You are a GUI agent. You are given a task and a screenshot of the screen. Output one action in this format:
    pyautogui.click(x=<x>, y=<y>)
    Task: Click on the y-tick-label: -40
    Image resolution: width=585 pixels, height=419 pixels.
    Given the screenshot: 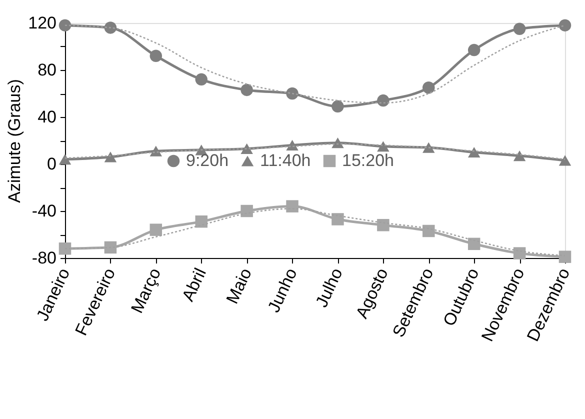 What is the action you would take?
    pyautogui.click(x=44, y=211)
    